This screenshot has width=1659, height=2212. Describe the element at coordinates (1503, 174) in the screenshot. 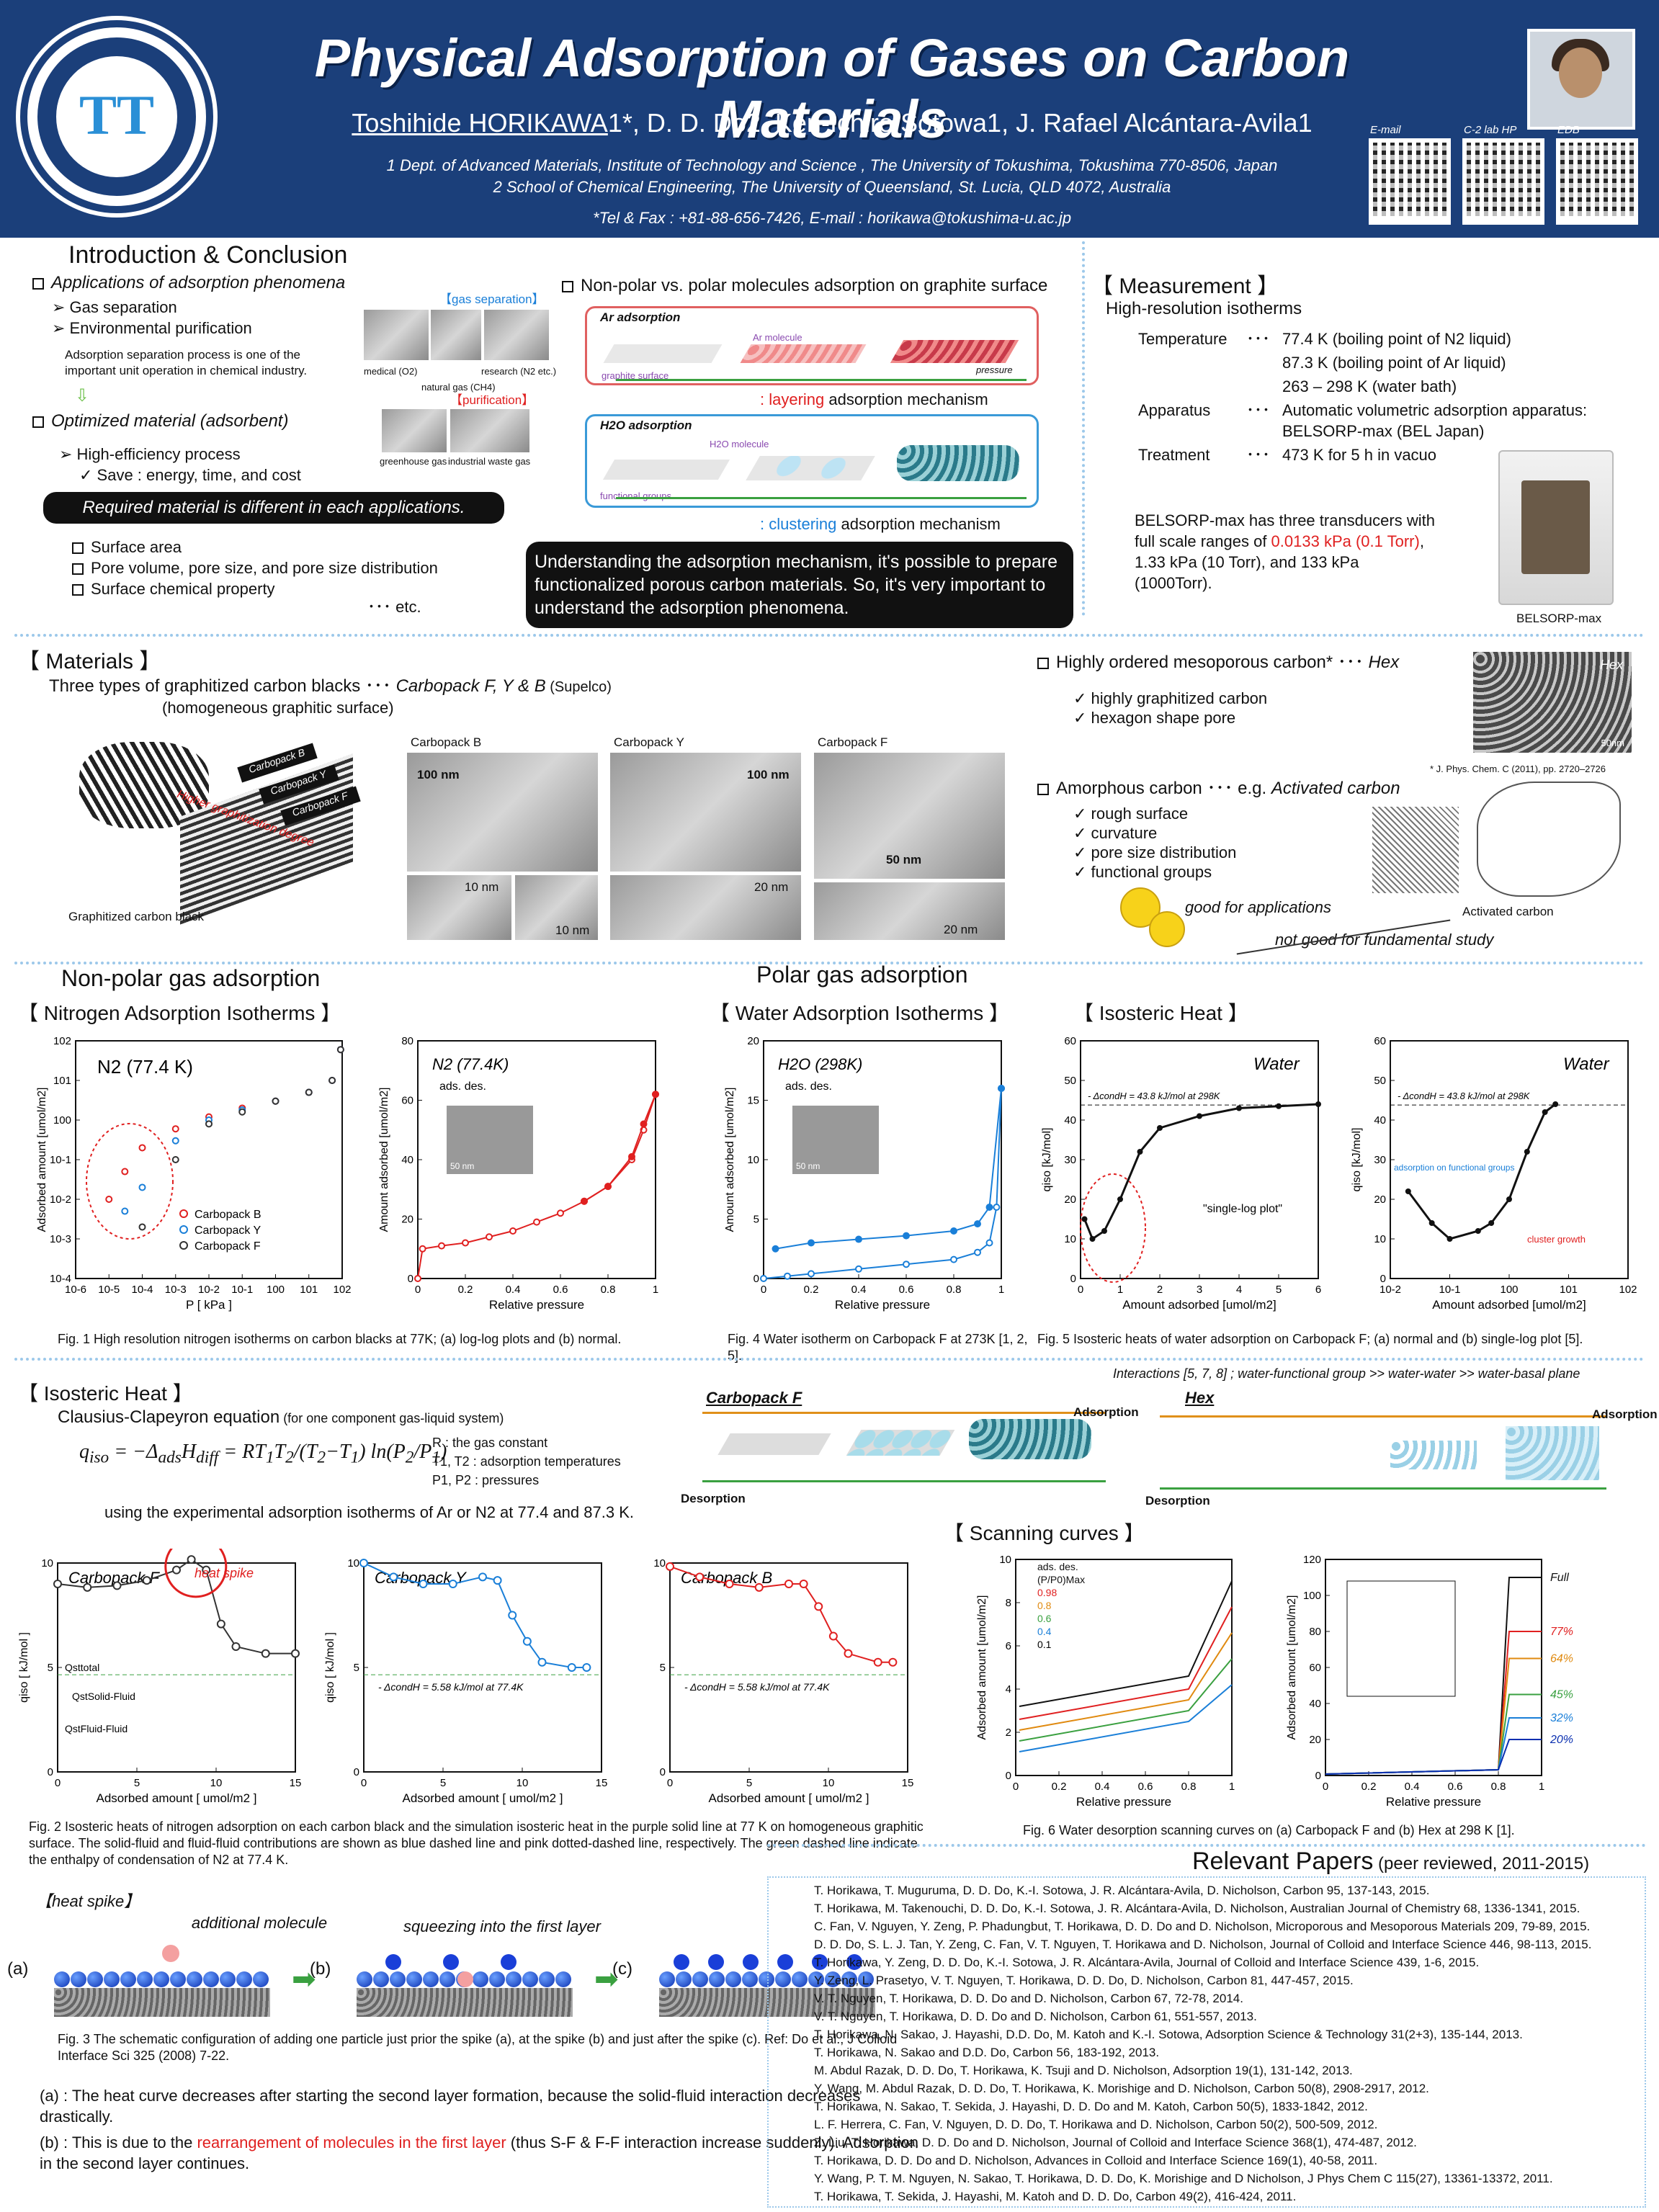

I see `qr-lab-hp: C-2 lab HP` at that location.